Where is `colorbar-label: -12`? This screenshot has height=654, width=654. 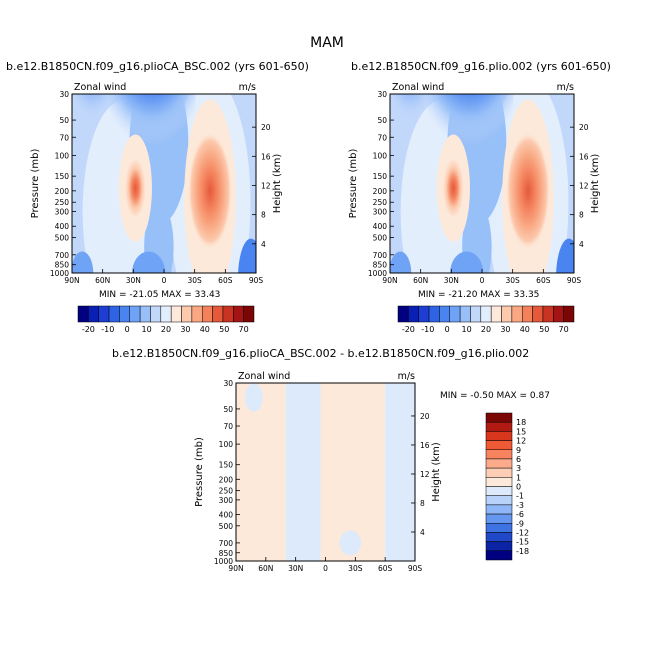
colorbar-label: -12 is located at coordinates (522, 532).